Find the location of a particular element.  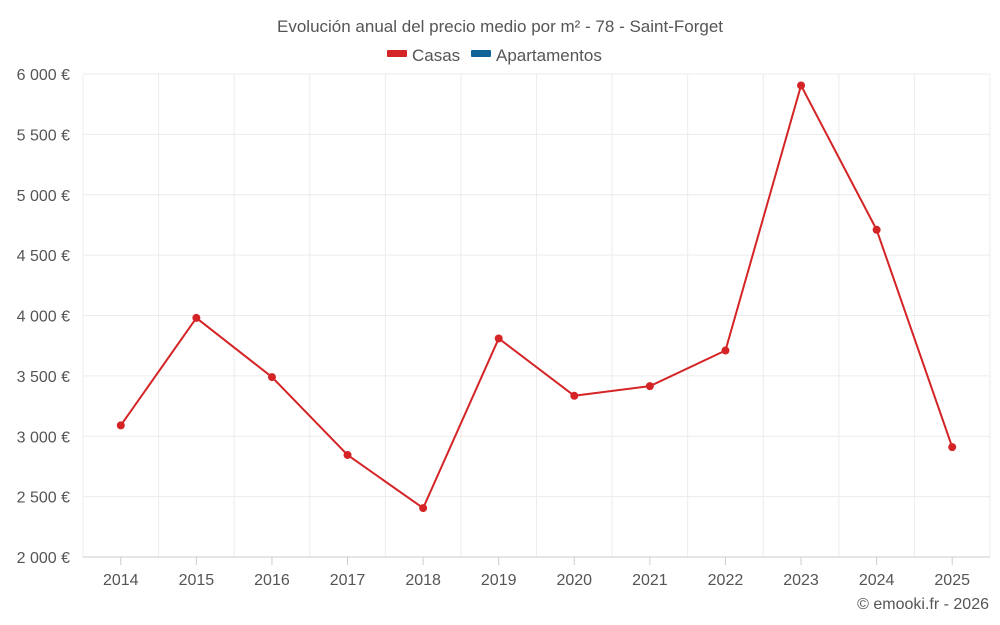

x-tick-label: 2017 is located at coordinates (348, 580).